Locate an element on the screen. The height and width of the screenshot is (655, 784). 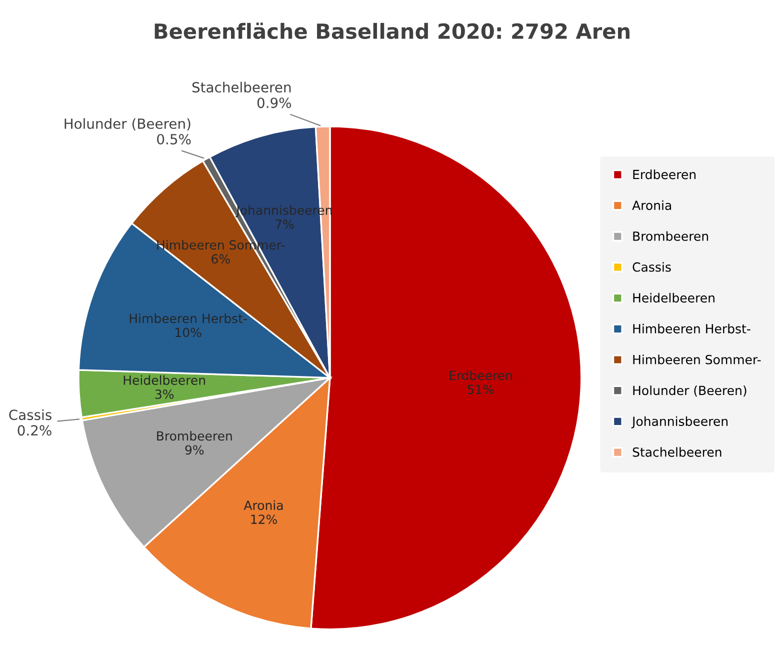
data-label: 7% is located at coordinates (285, 224).